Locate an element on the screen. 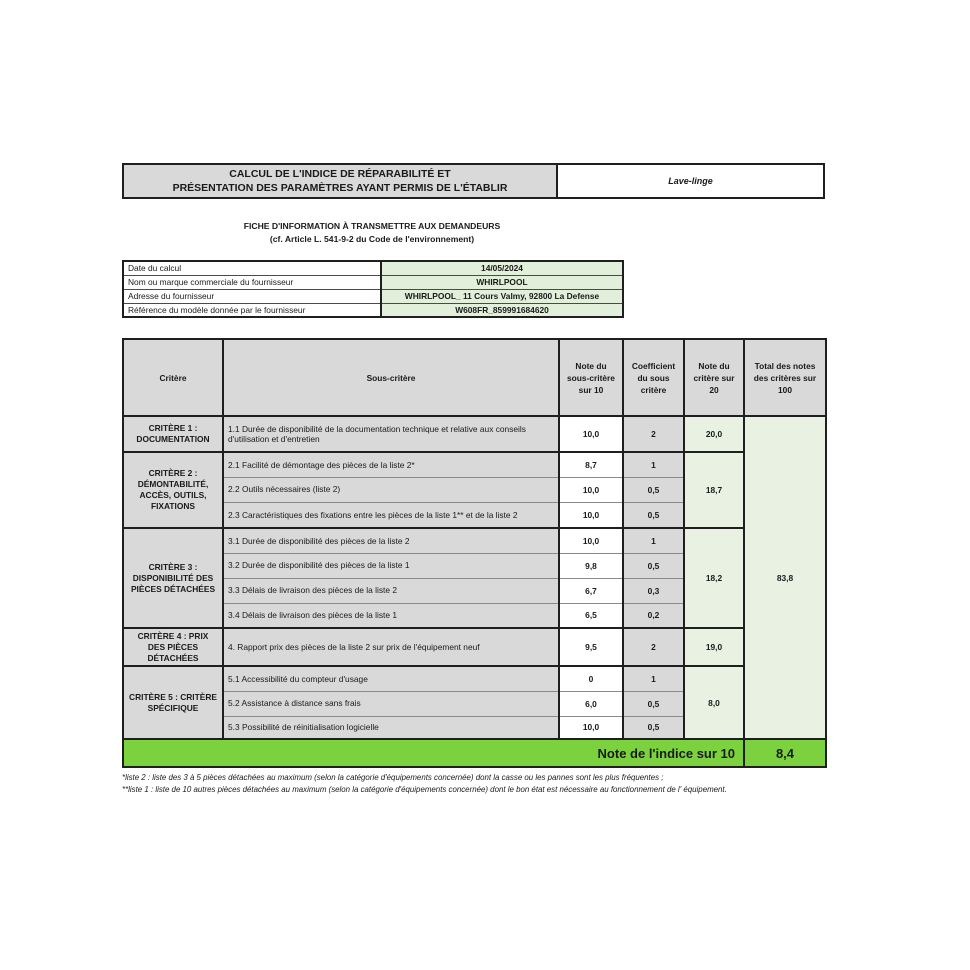 This screenshot has height=970, width=970. header-note-critere: Note du critère sur 20 is located at coordinates (714, 377).